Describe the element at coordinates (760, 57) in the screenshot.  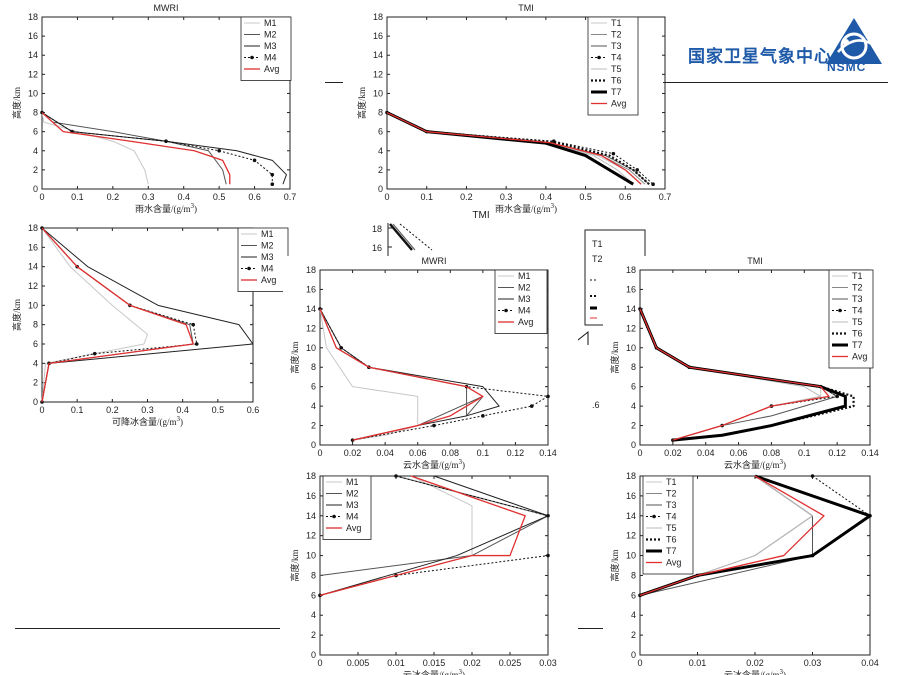
I see `organization-name: 国家卫星气象中心` at that location.